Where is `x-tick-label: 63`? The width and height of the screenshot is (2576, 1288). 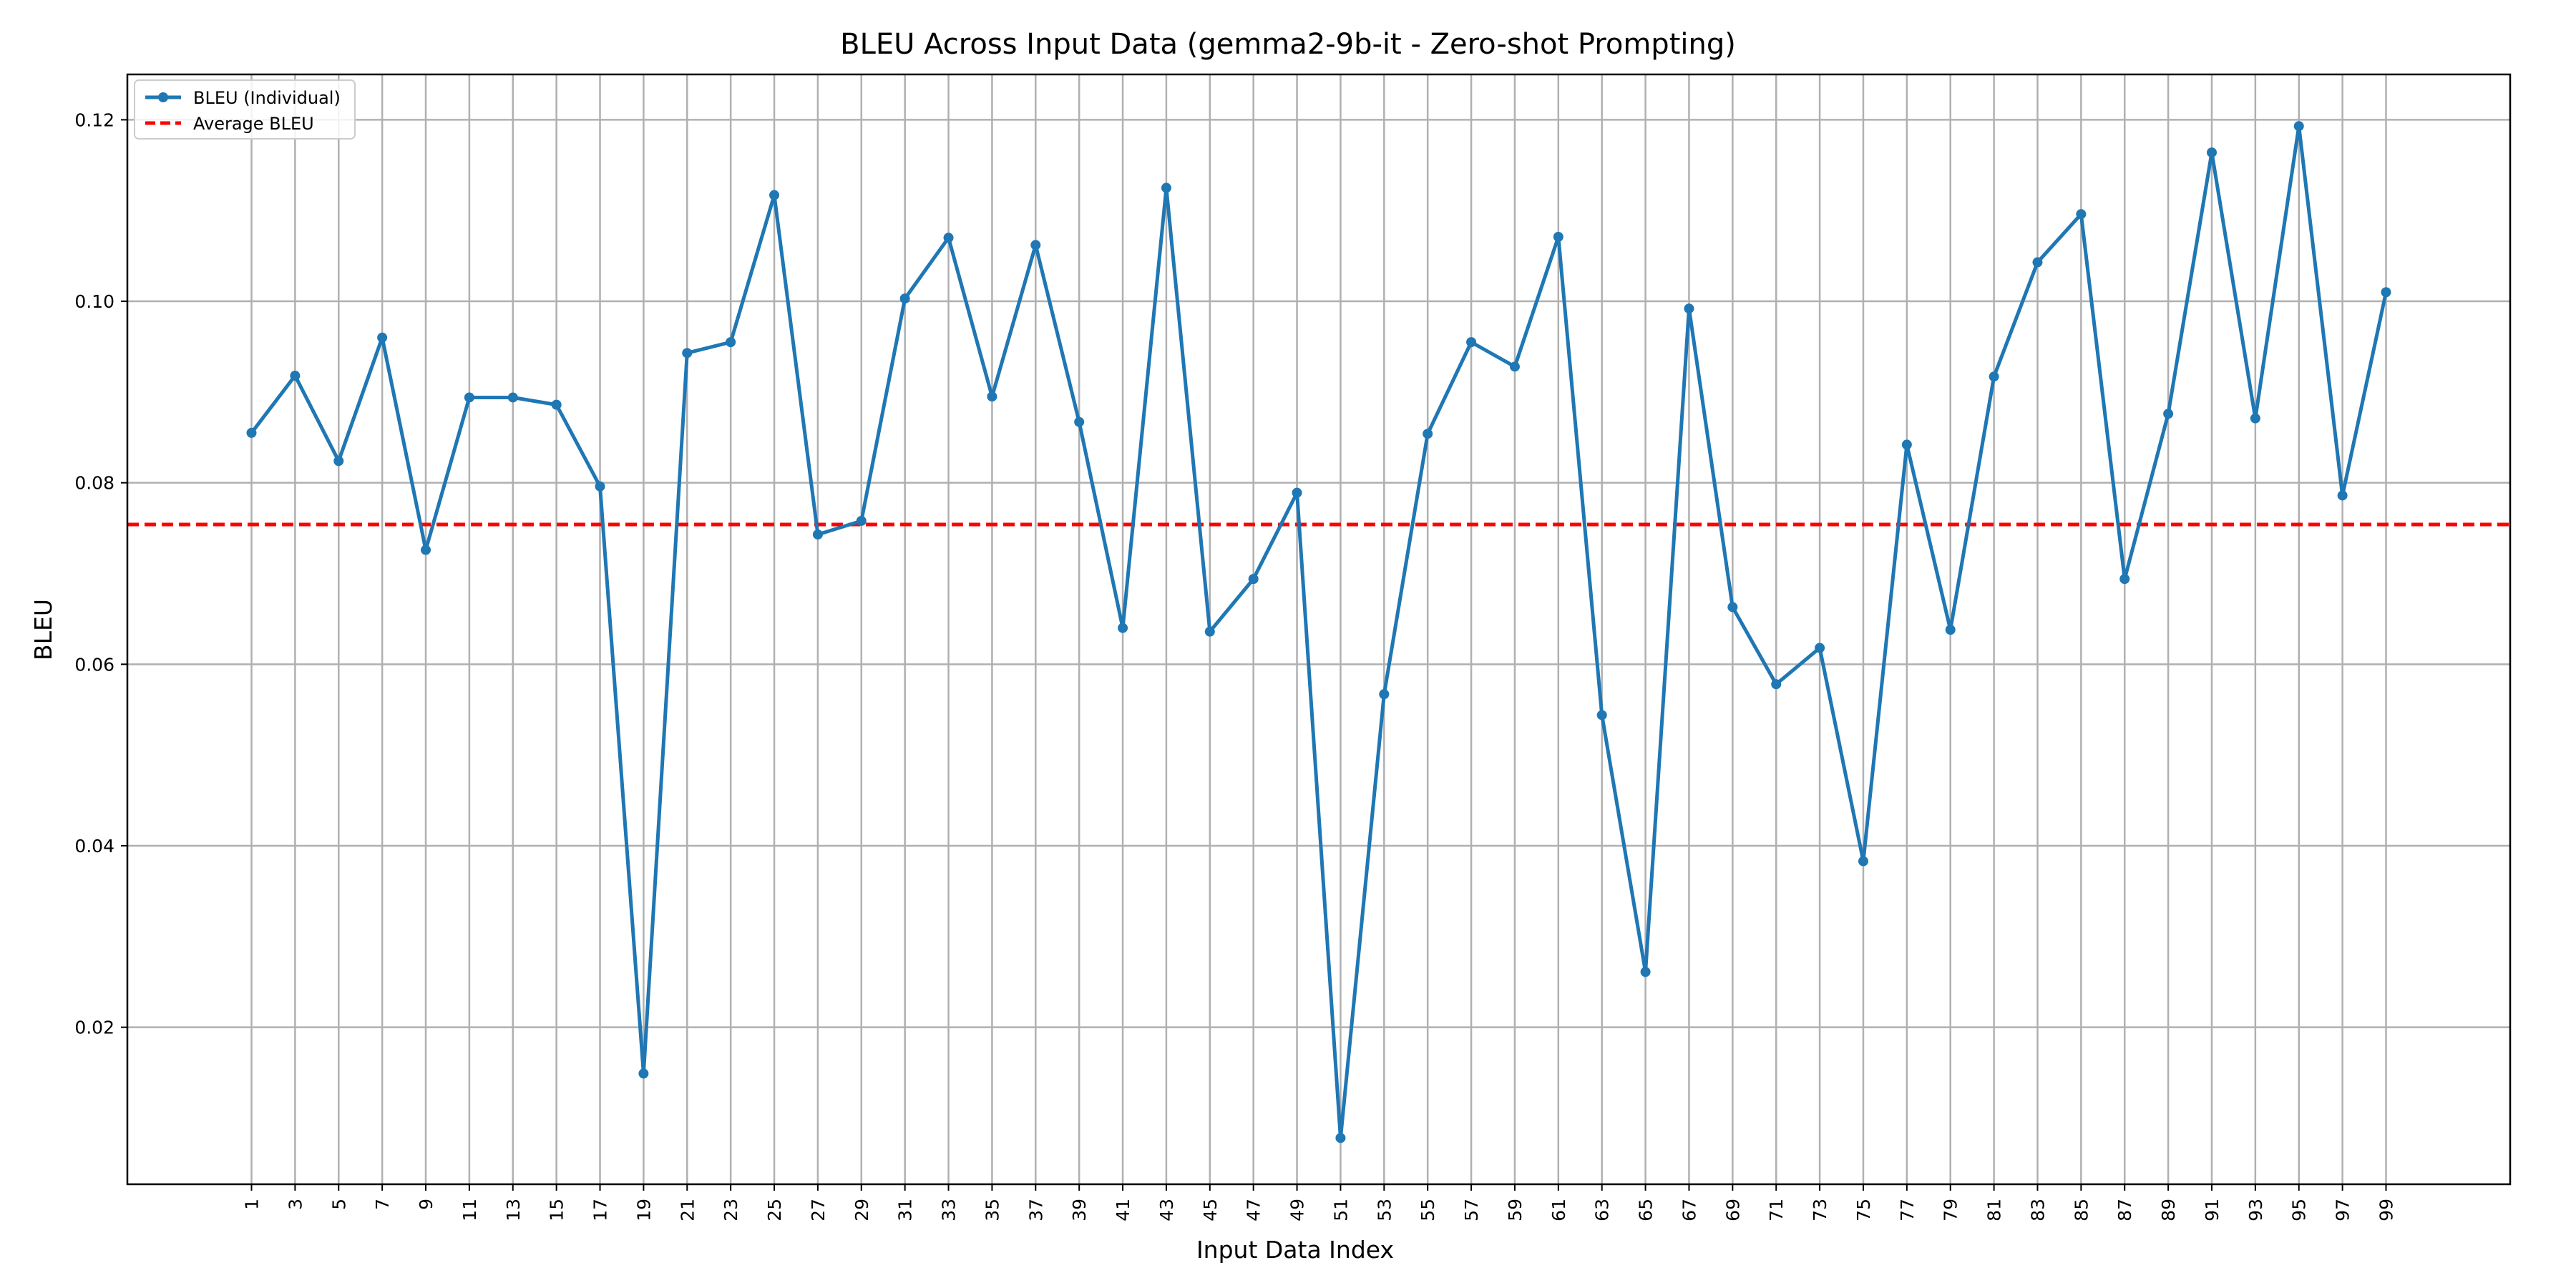
x-tick-label: 63 is located at coordinates (1602, 1210).